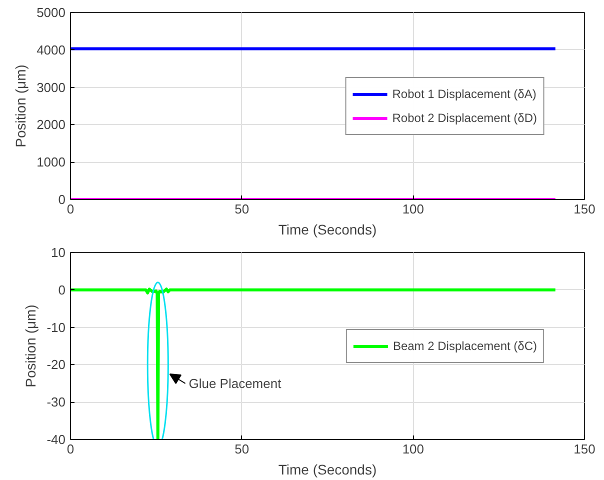 Image resolution: width=604 pixels, height=480 pixels. Describe the element at coordinates (464, 345) in the screenshot. I see `legend-label: Beam 2 Displacement (δC)` at that location.